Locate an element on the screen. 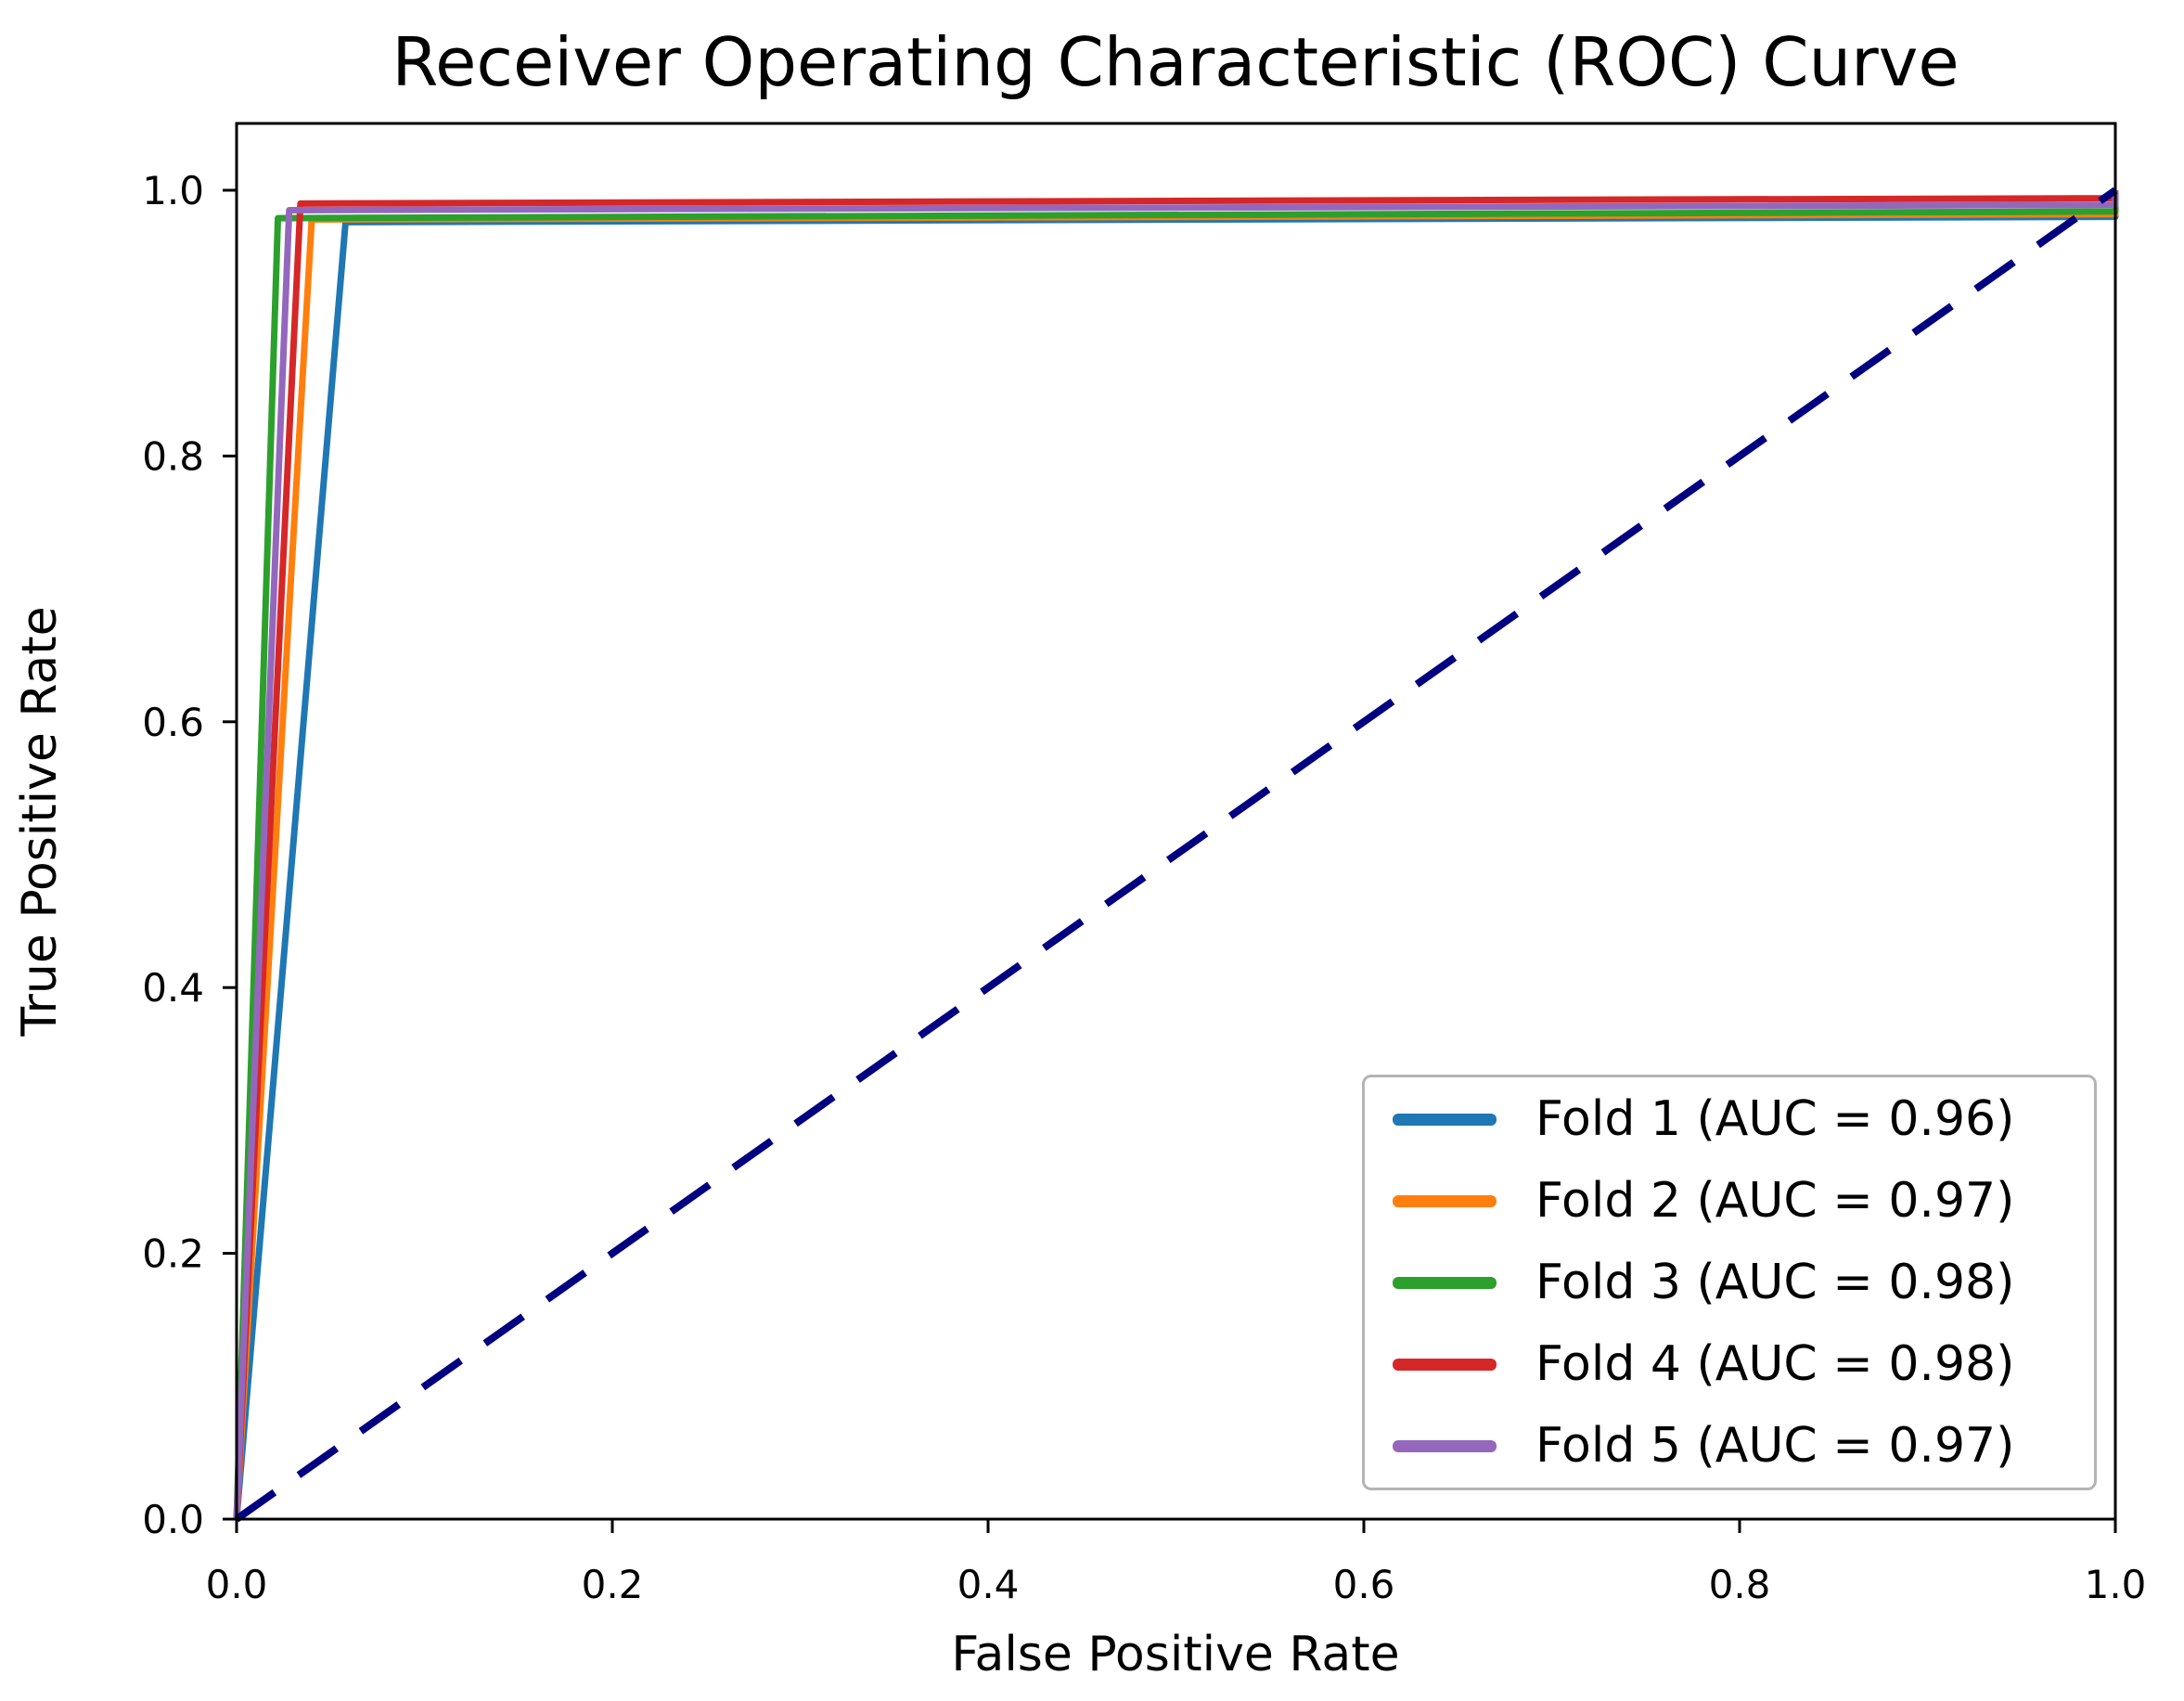 Image resolution: width=2184 pixels, height=1701 pixels. y-axis-label: True Positive Rate is located at coordinates (40, 821).